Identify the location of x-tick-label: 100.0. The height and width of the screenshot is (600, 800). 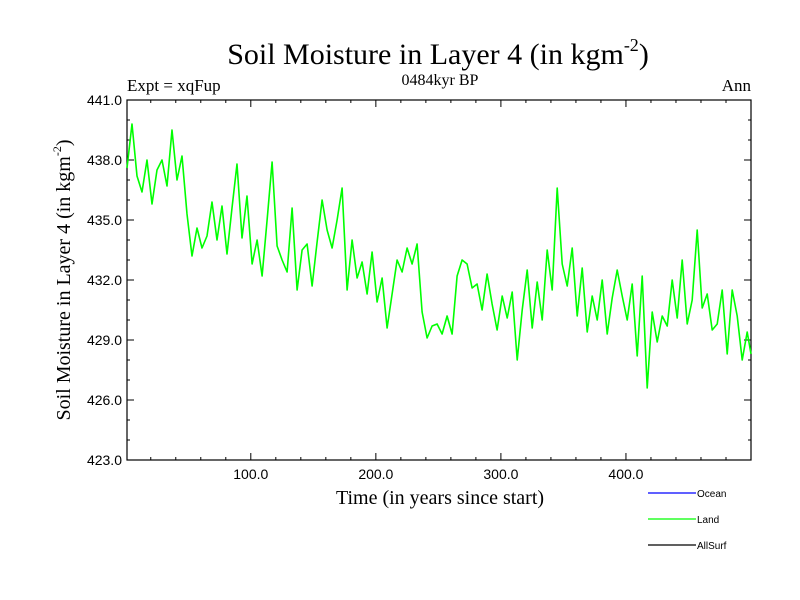
(250, 474).